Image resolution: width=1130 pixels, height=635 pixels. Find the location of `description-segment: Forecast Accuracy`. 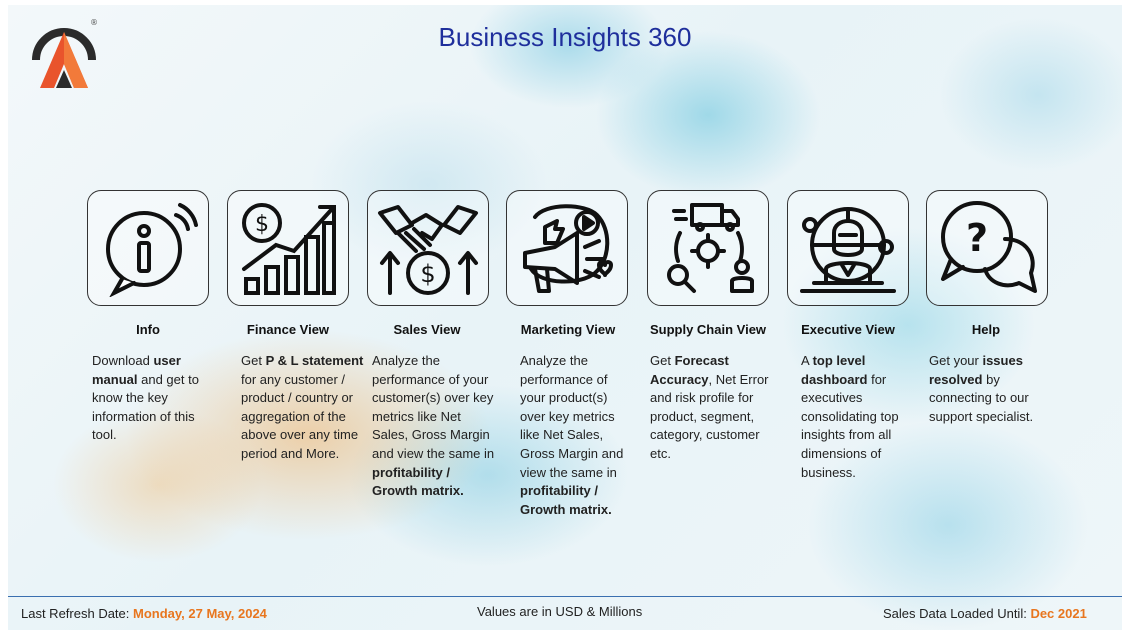

description-segment: Forecast Accuracy is located at coordinates (689, 370).